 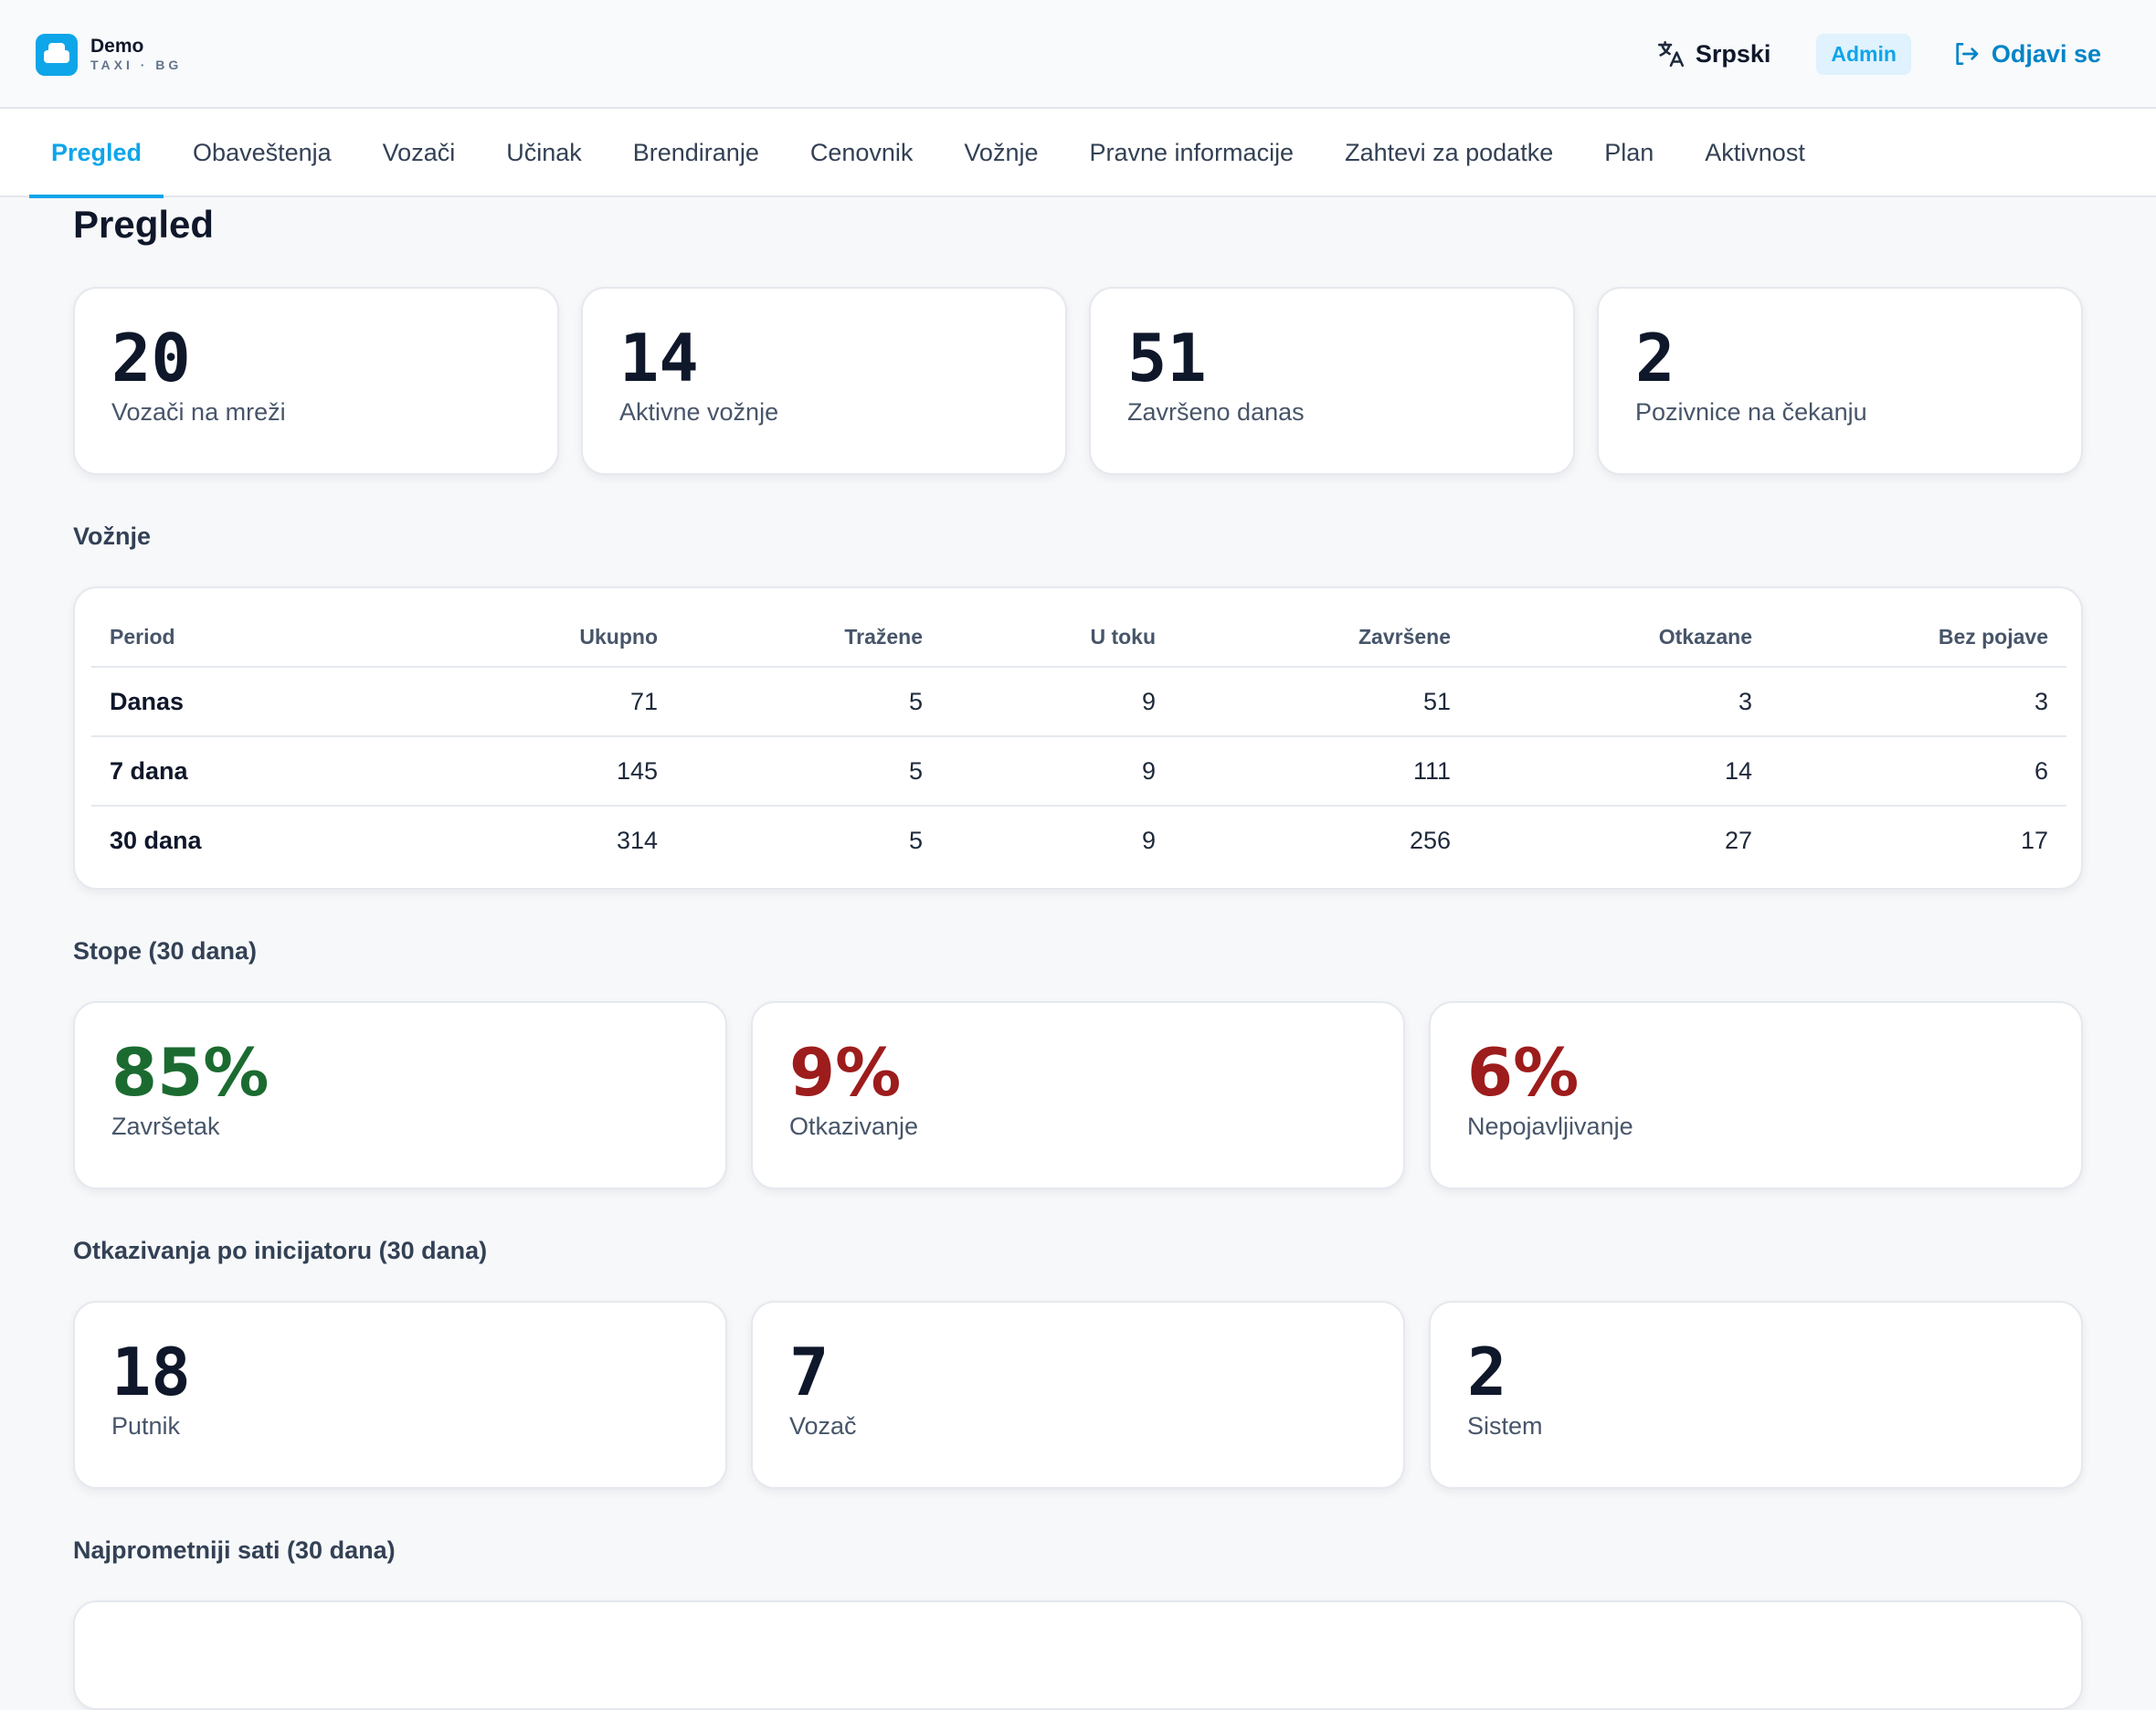 I want to click on logout-button: Odjavi se, so click(x=2026, y=54).